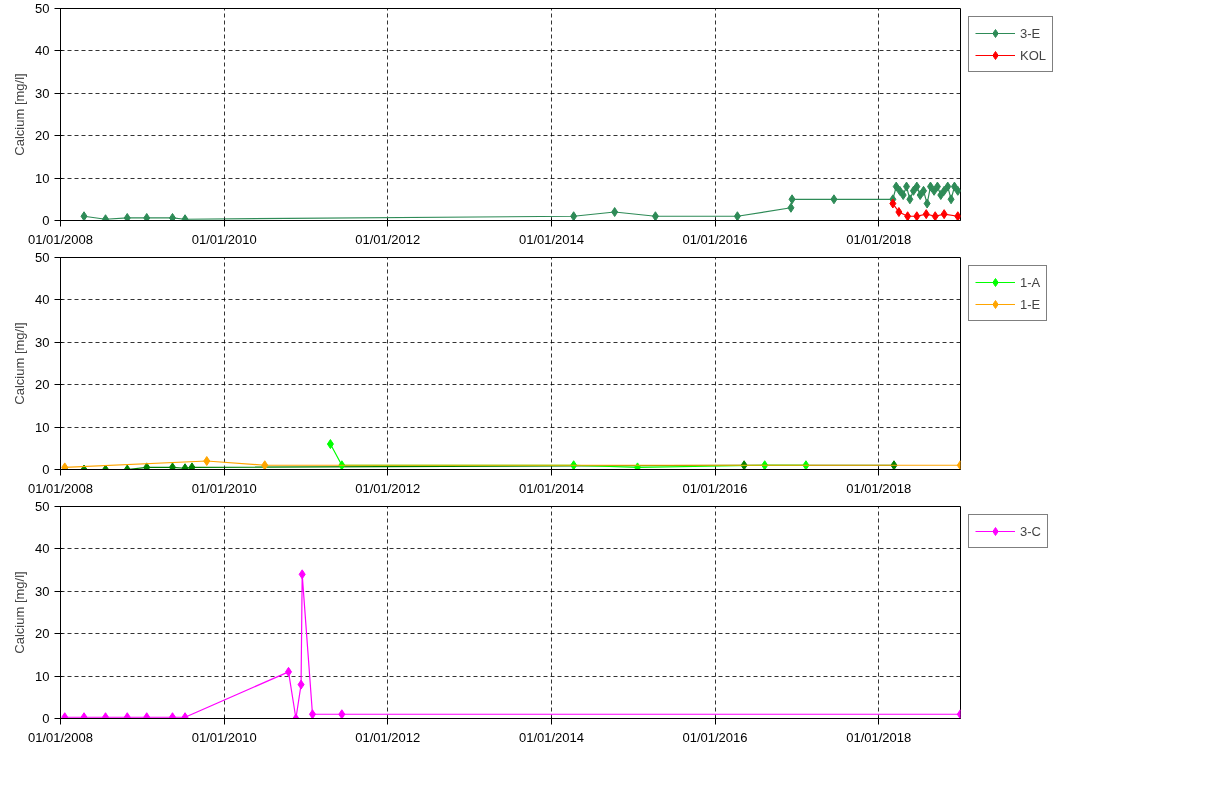  What do you see at coordinates (1030, 33) in the screenshot?
I see `legend-label: 3-E` at bounding box center [1030, 33].